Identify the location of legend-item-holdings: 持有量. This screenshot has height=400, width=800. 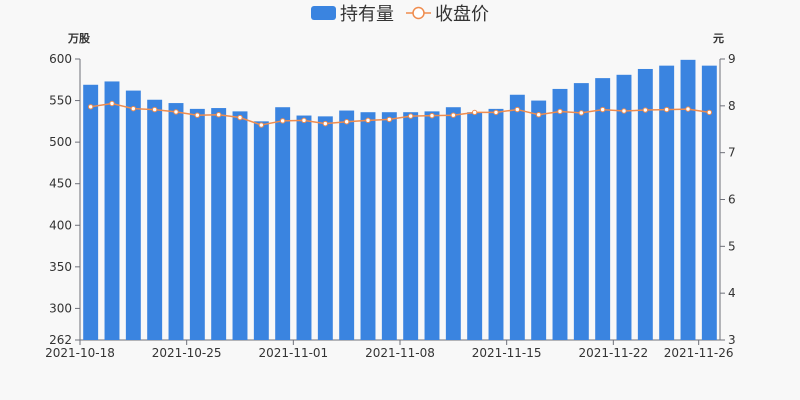
(352, 14).